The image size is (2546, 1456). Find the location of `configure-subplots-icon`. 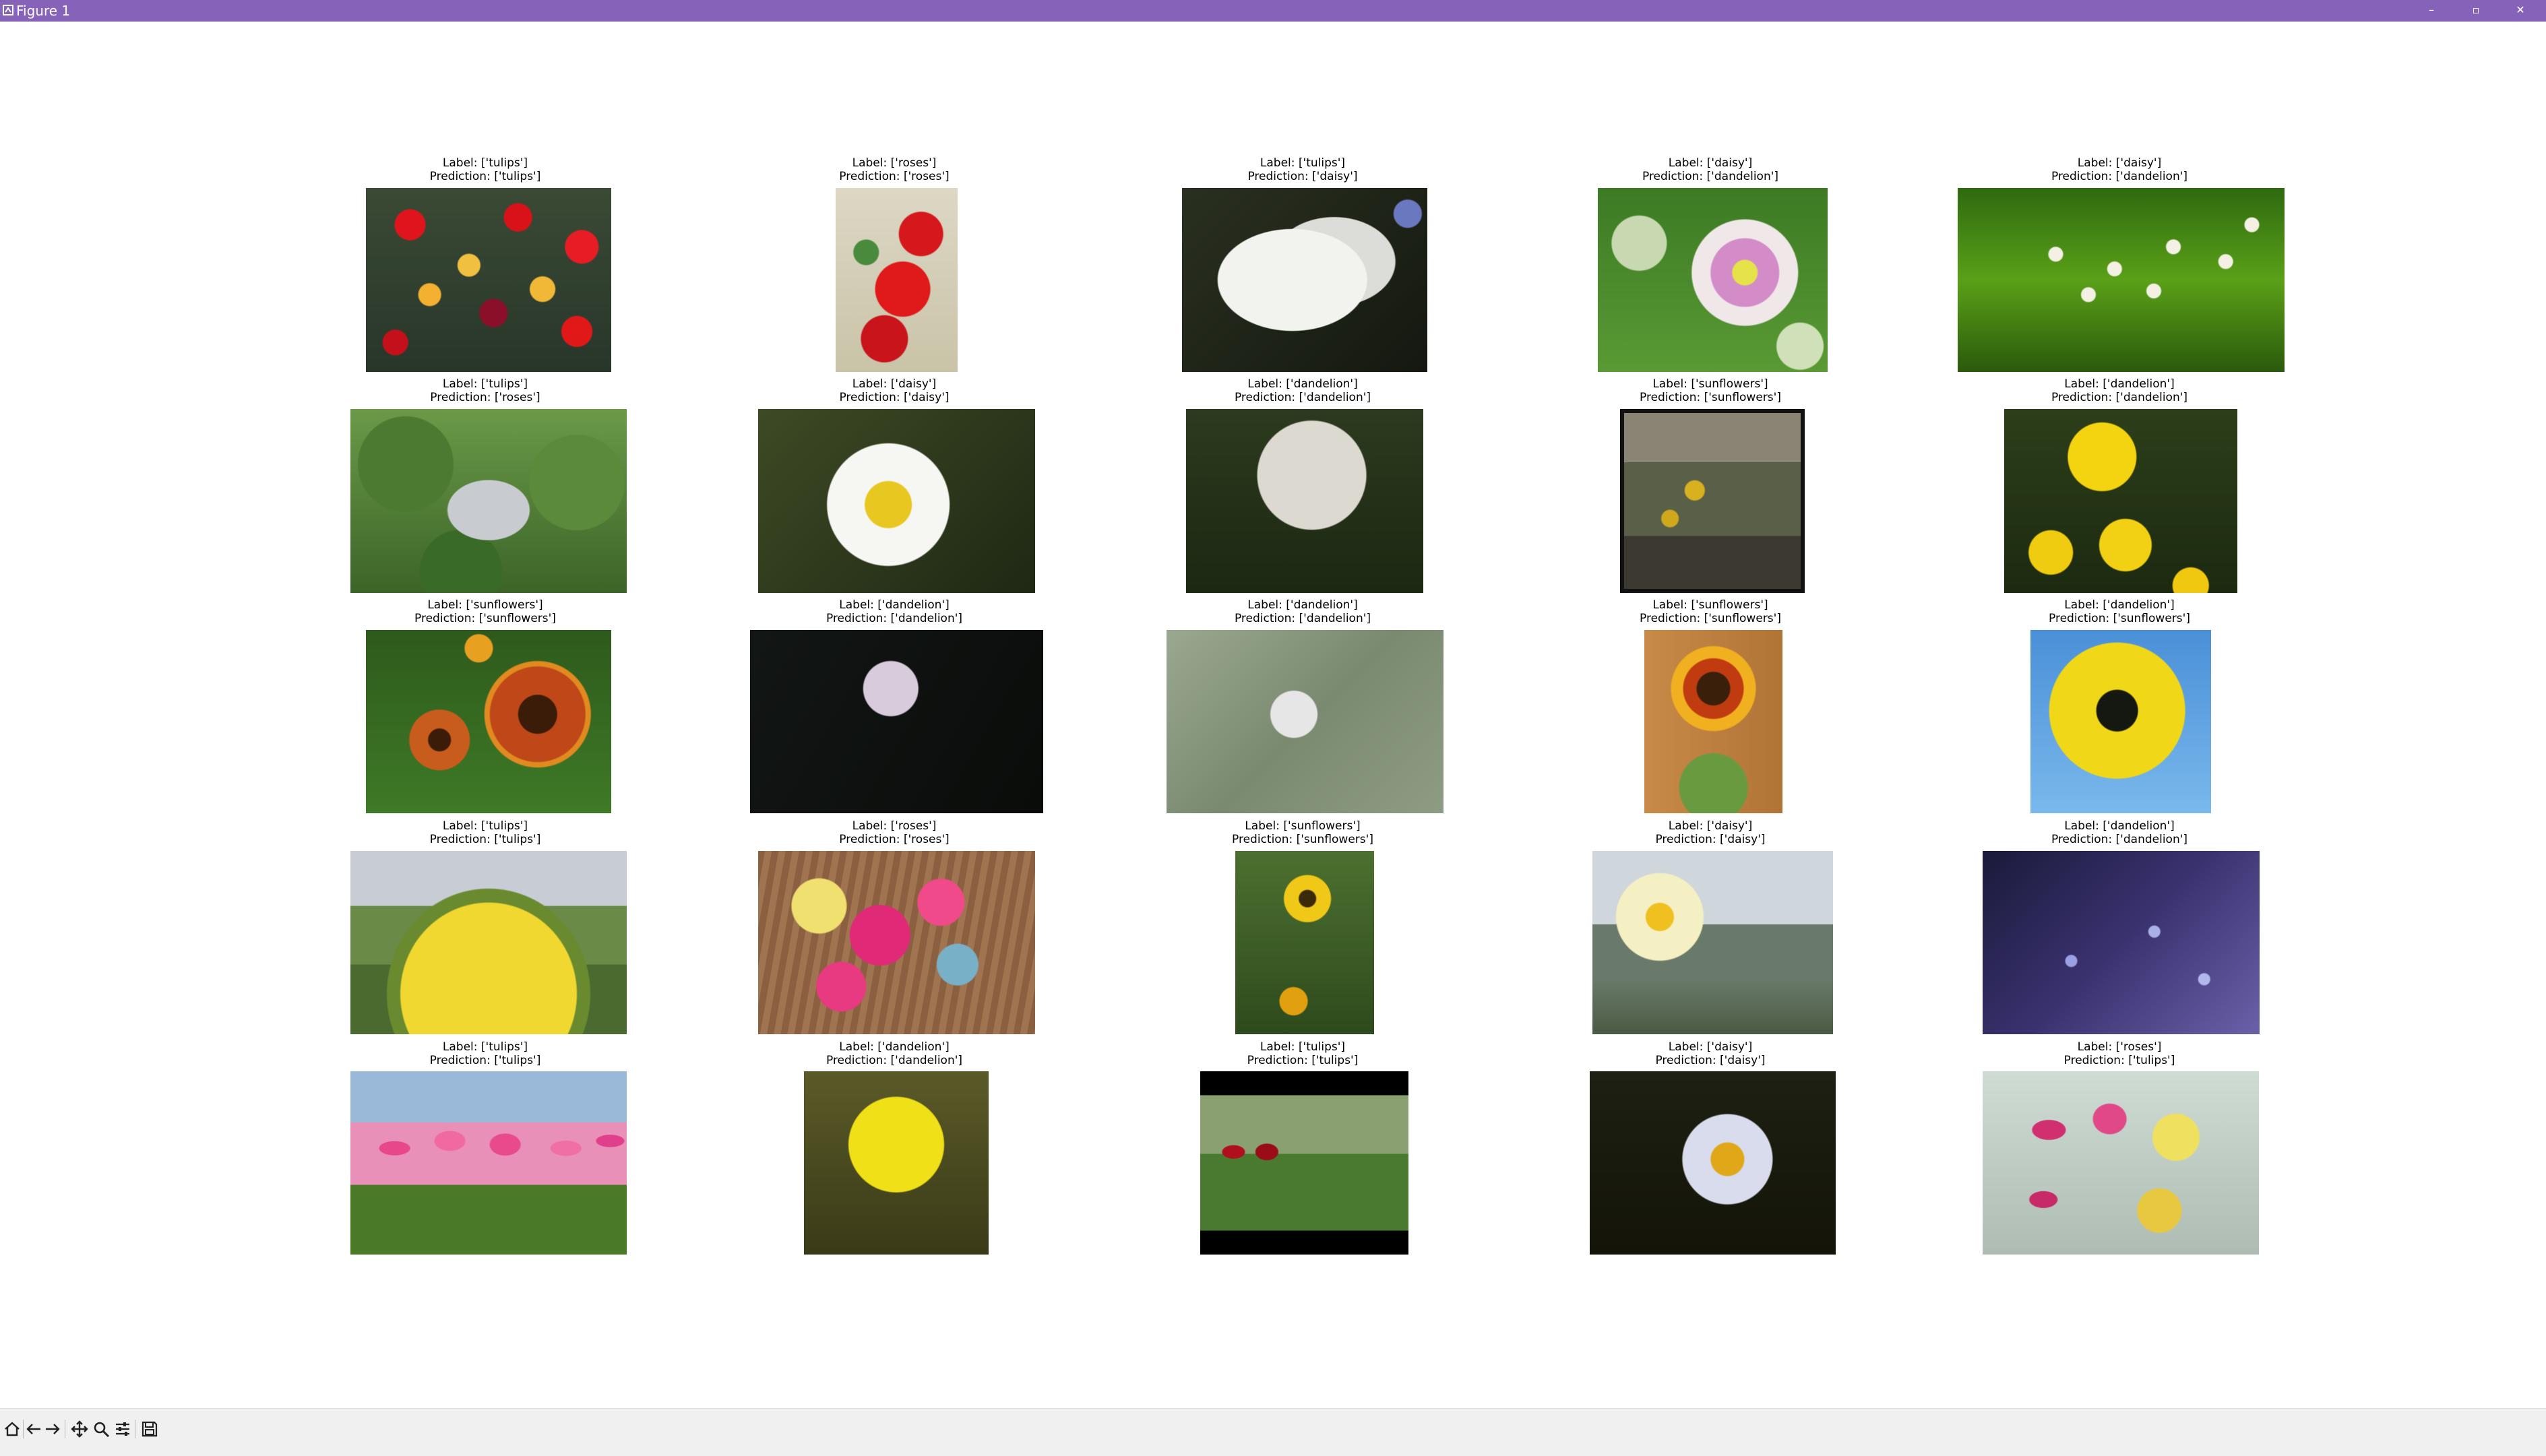

configure-subplots-icon is located at coordinates (123, 1429).